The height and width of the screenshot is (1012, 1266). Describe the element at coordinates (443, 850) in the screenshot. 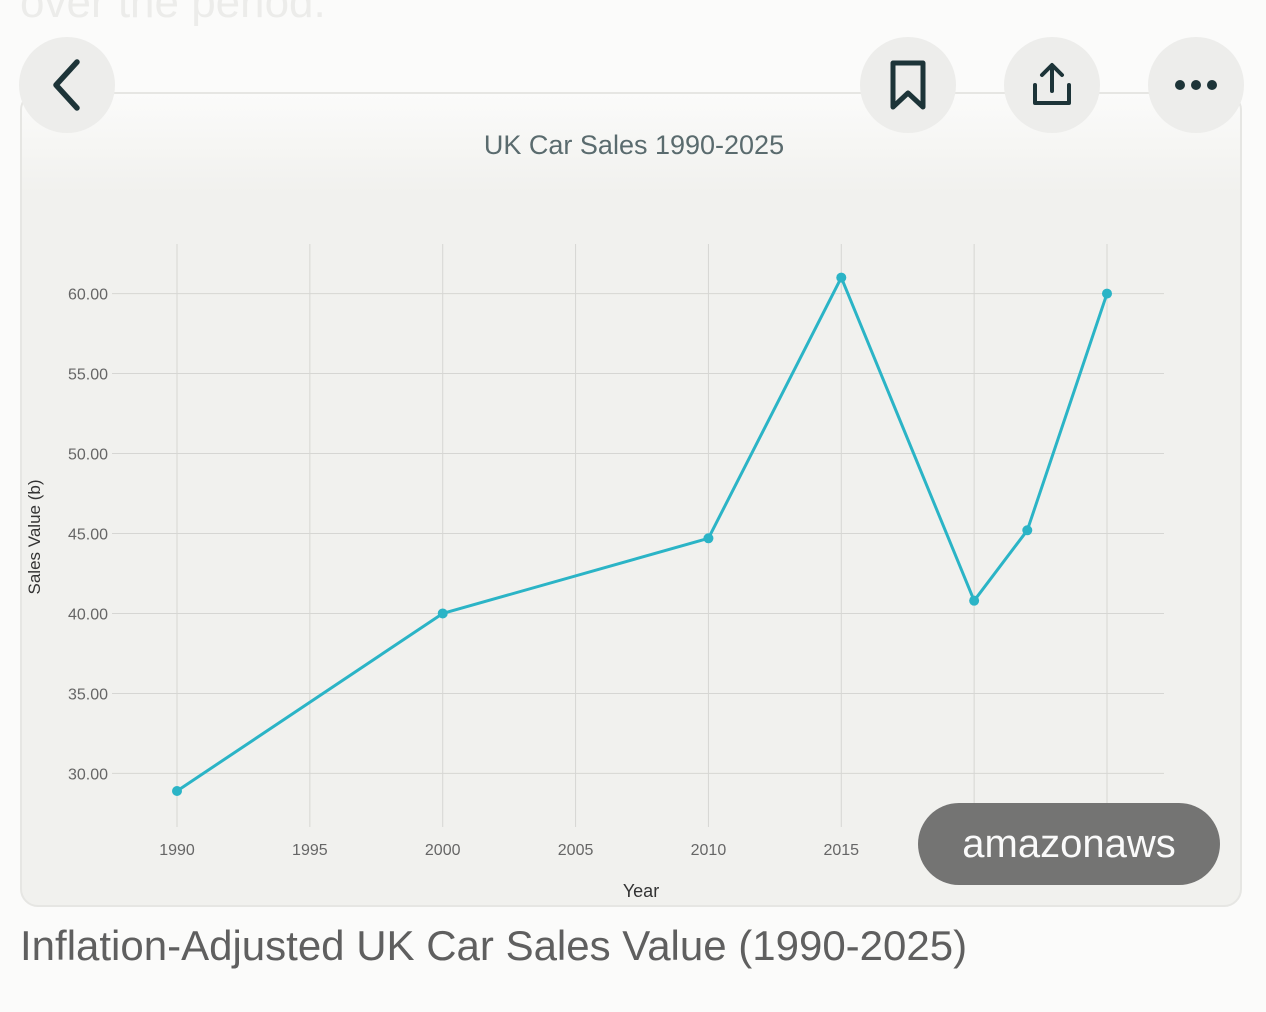

I see `x-tick-label: 2000` at that location.